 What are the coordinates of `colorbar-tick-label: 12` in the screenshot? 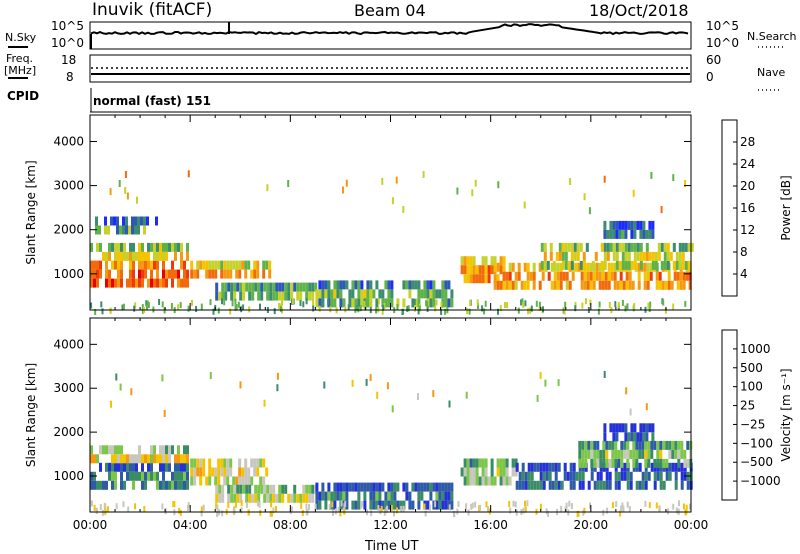 It's located at (747, 230).